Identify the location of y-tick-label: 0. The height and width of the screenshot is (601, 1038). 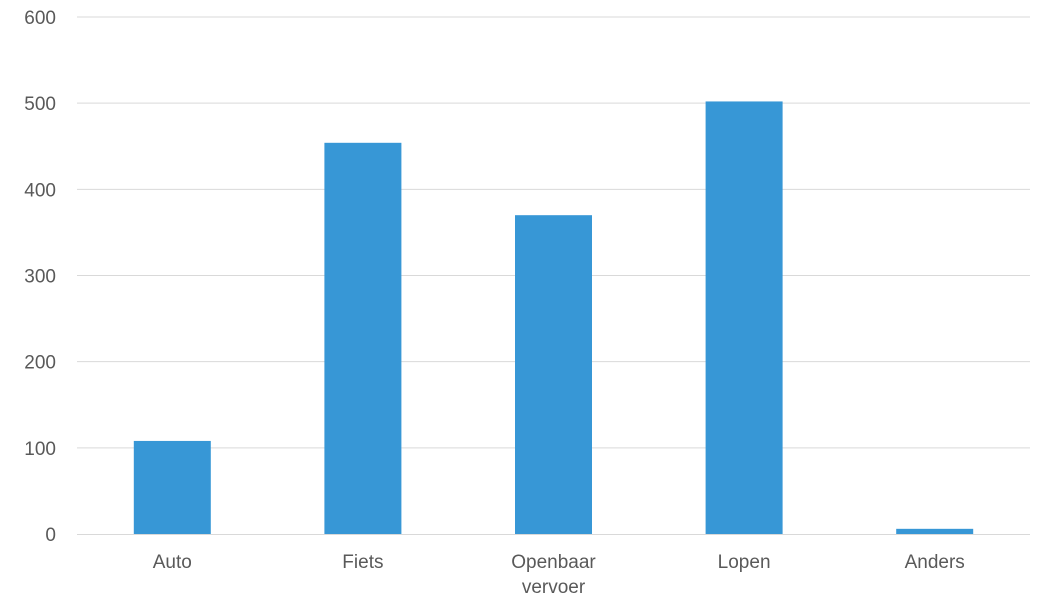
(50, 535).